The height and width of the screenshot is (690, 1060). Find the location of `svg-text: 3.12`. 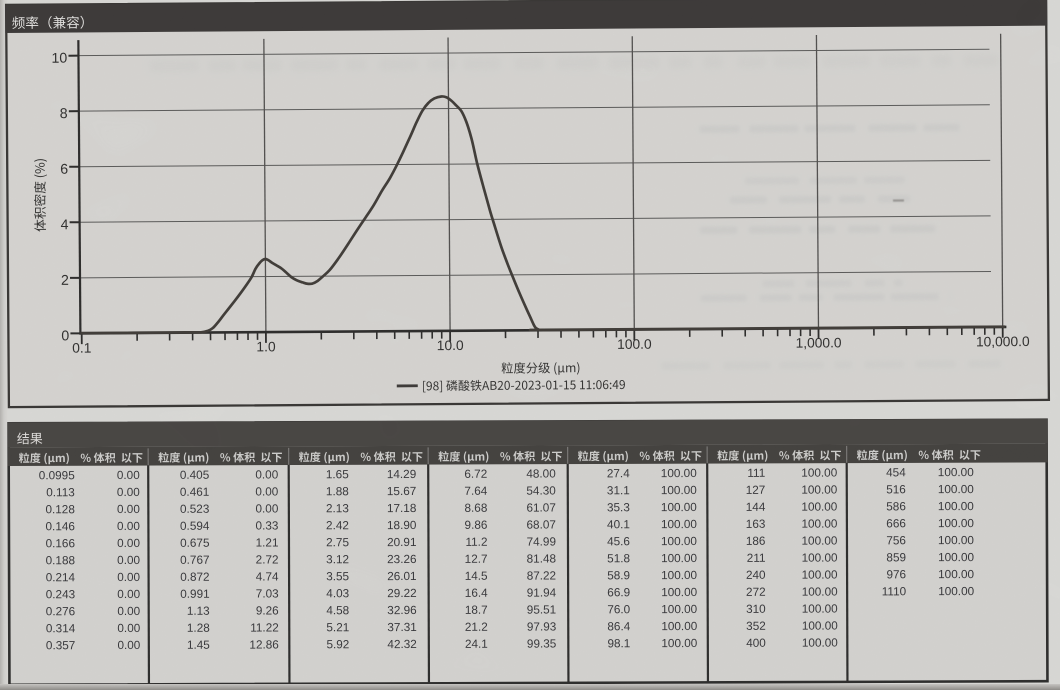

svg-text: 3.12 is located at coordinates (337, 559).